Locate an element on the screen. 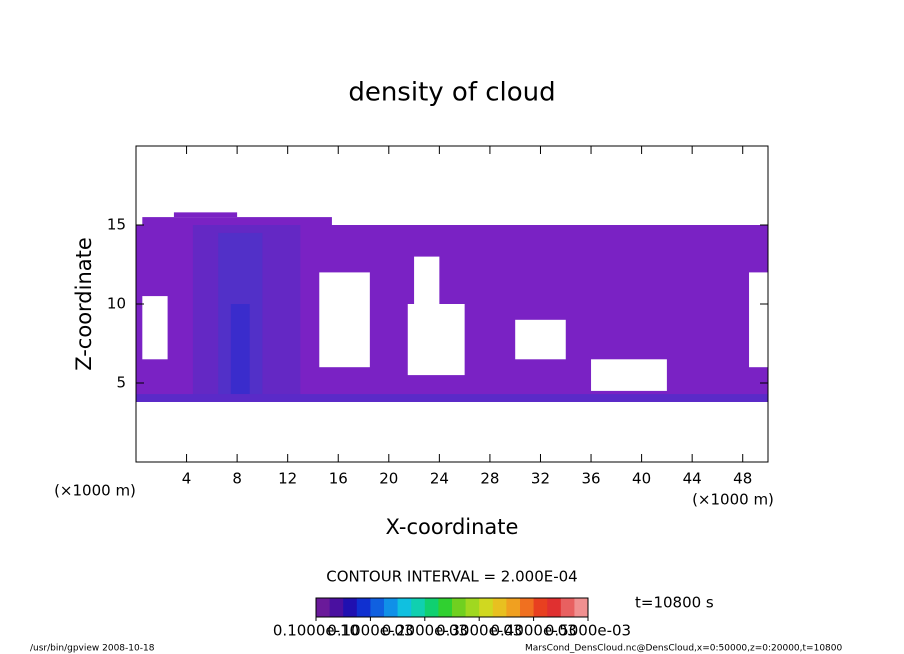  colorbar-label: 0.4000e-03 is located at coordinates (533, 631).